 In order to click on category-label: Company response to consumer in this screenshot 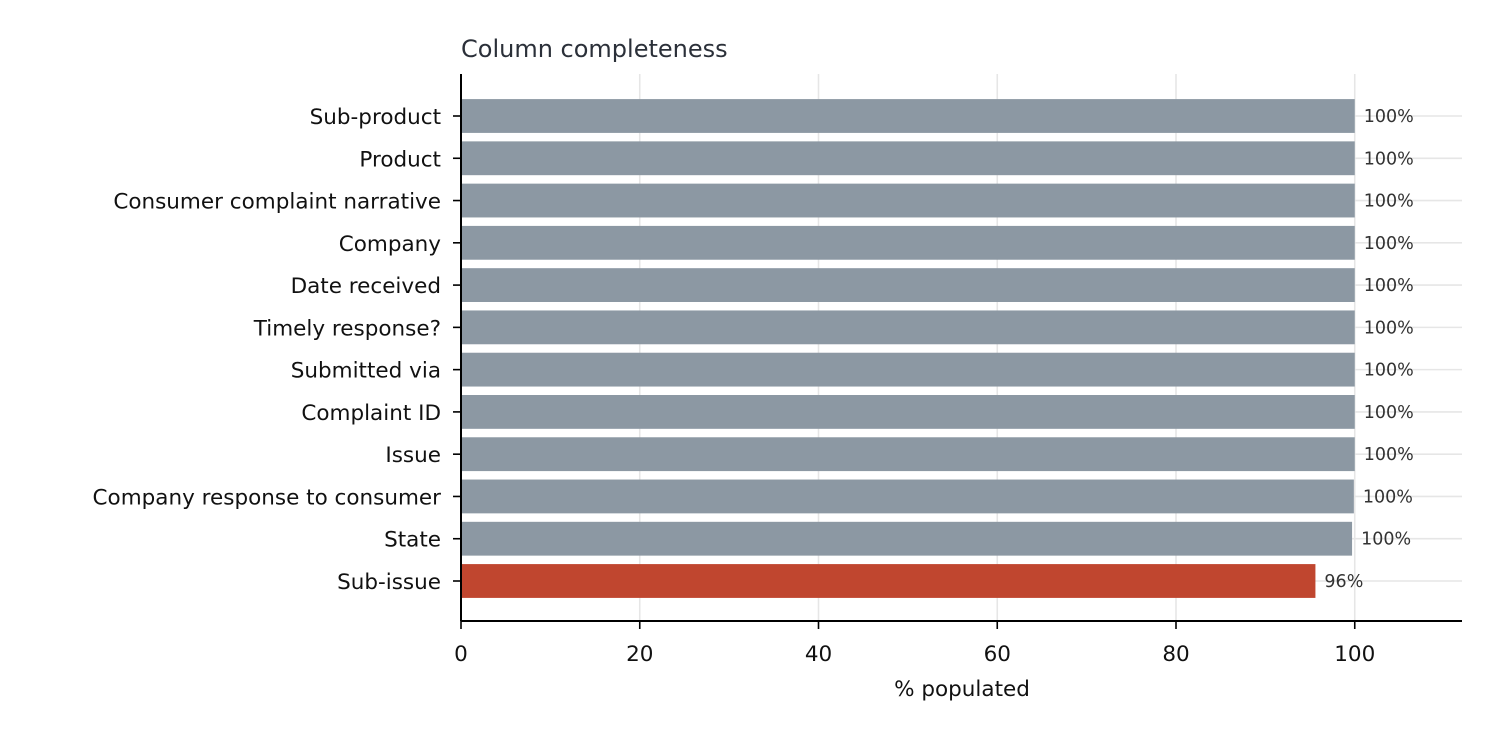, I will do `click(267, 497)`.